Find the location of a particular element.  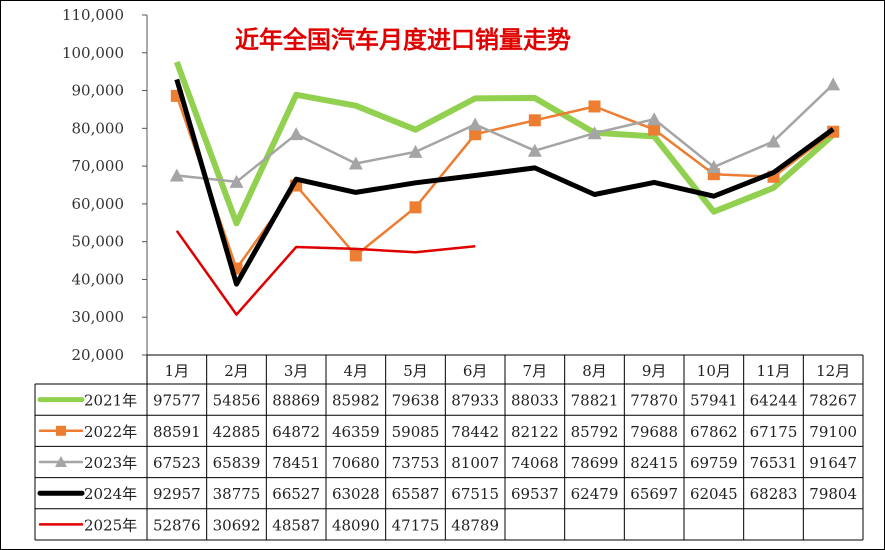

table-cell: 79804 is located at coordinates (833, 494).